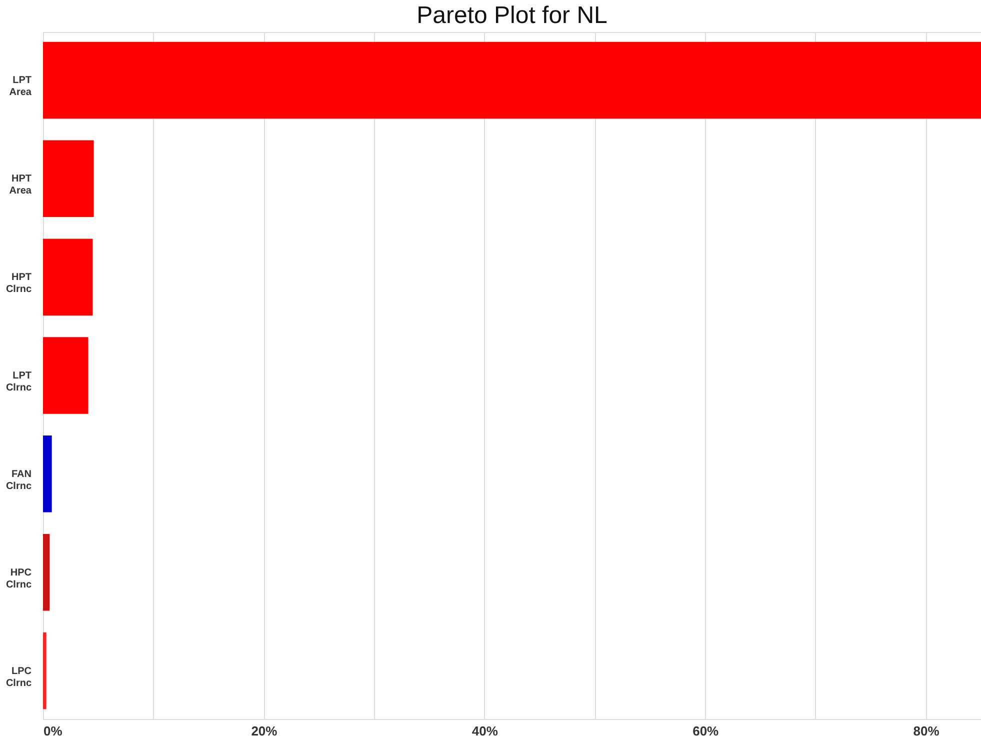 The image size is (981, 746). Describe the element at coordinates (19, 284) in the screenshot. I see `y-tick-label: HPT Clrnc` at that location.